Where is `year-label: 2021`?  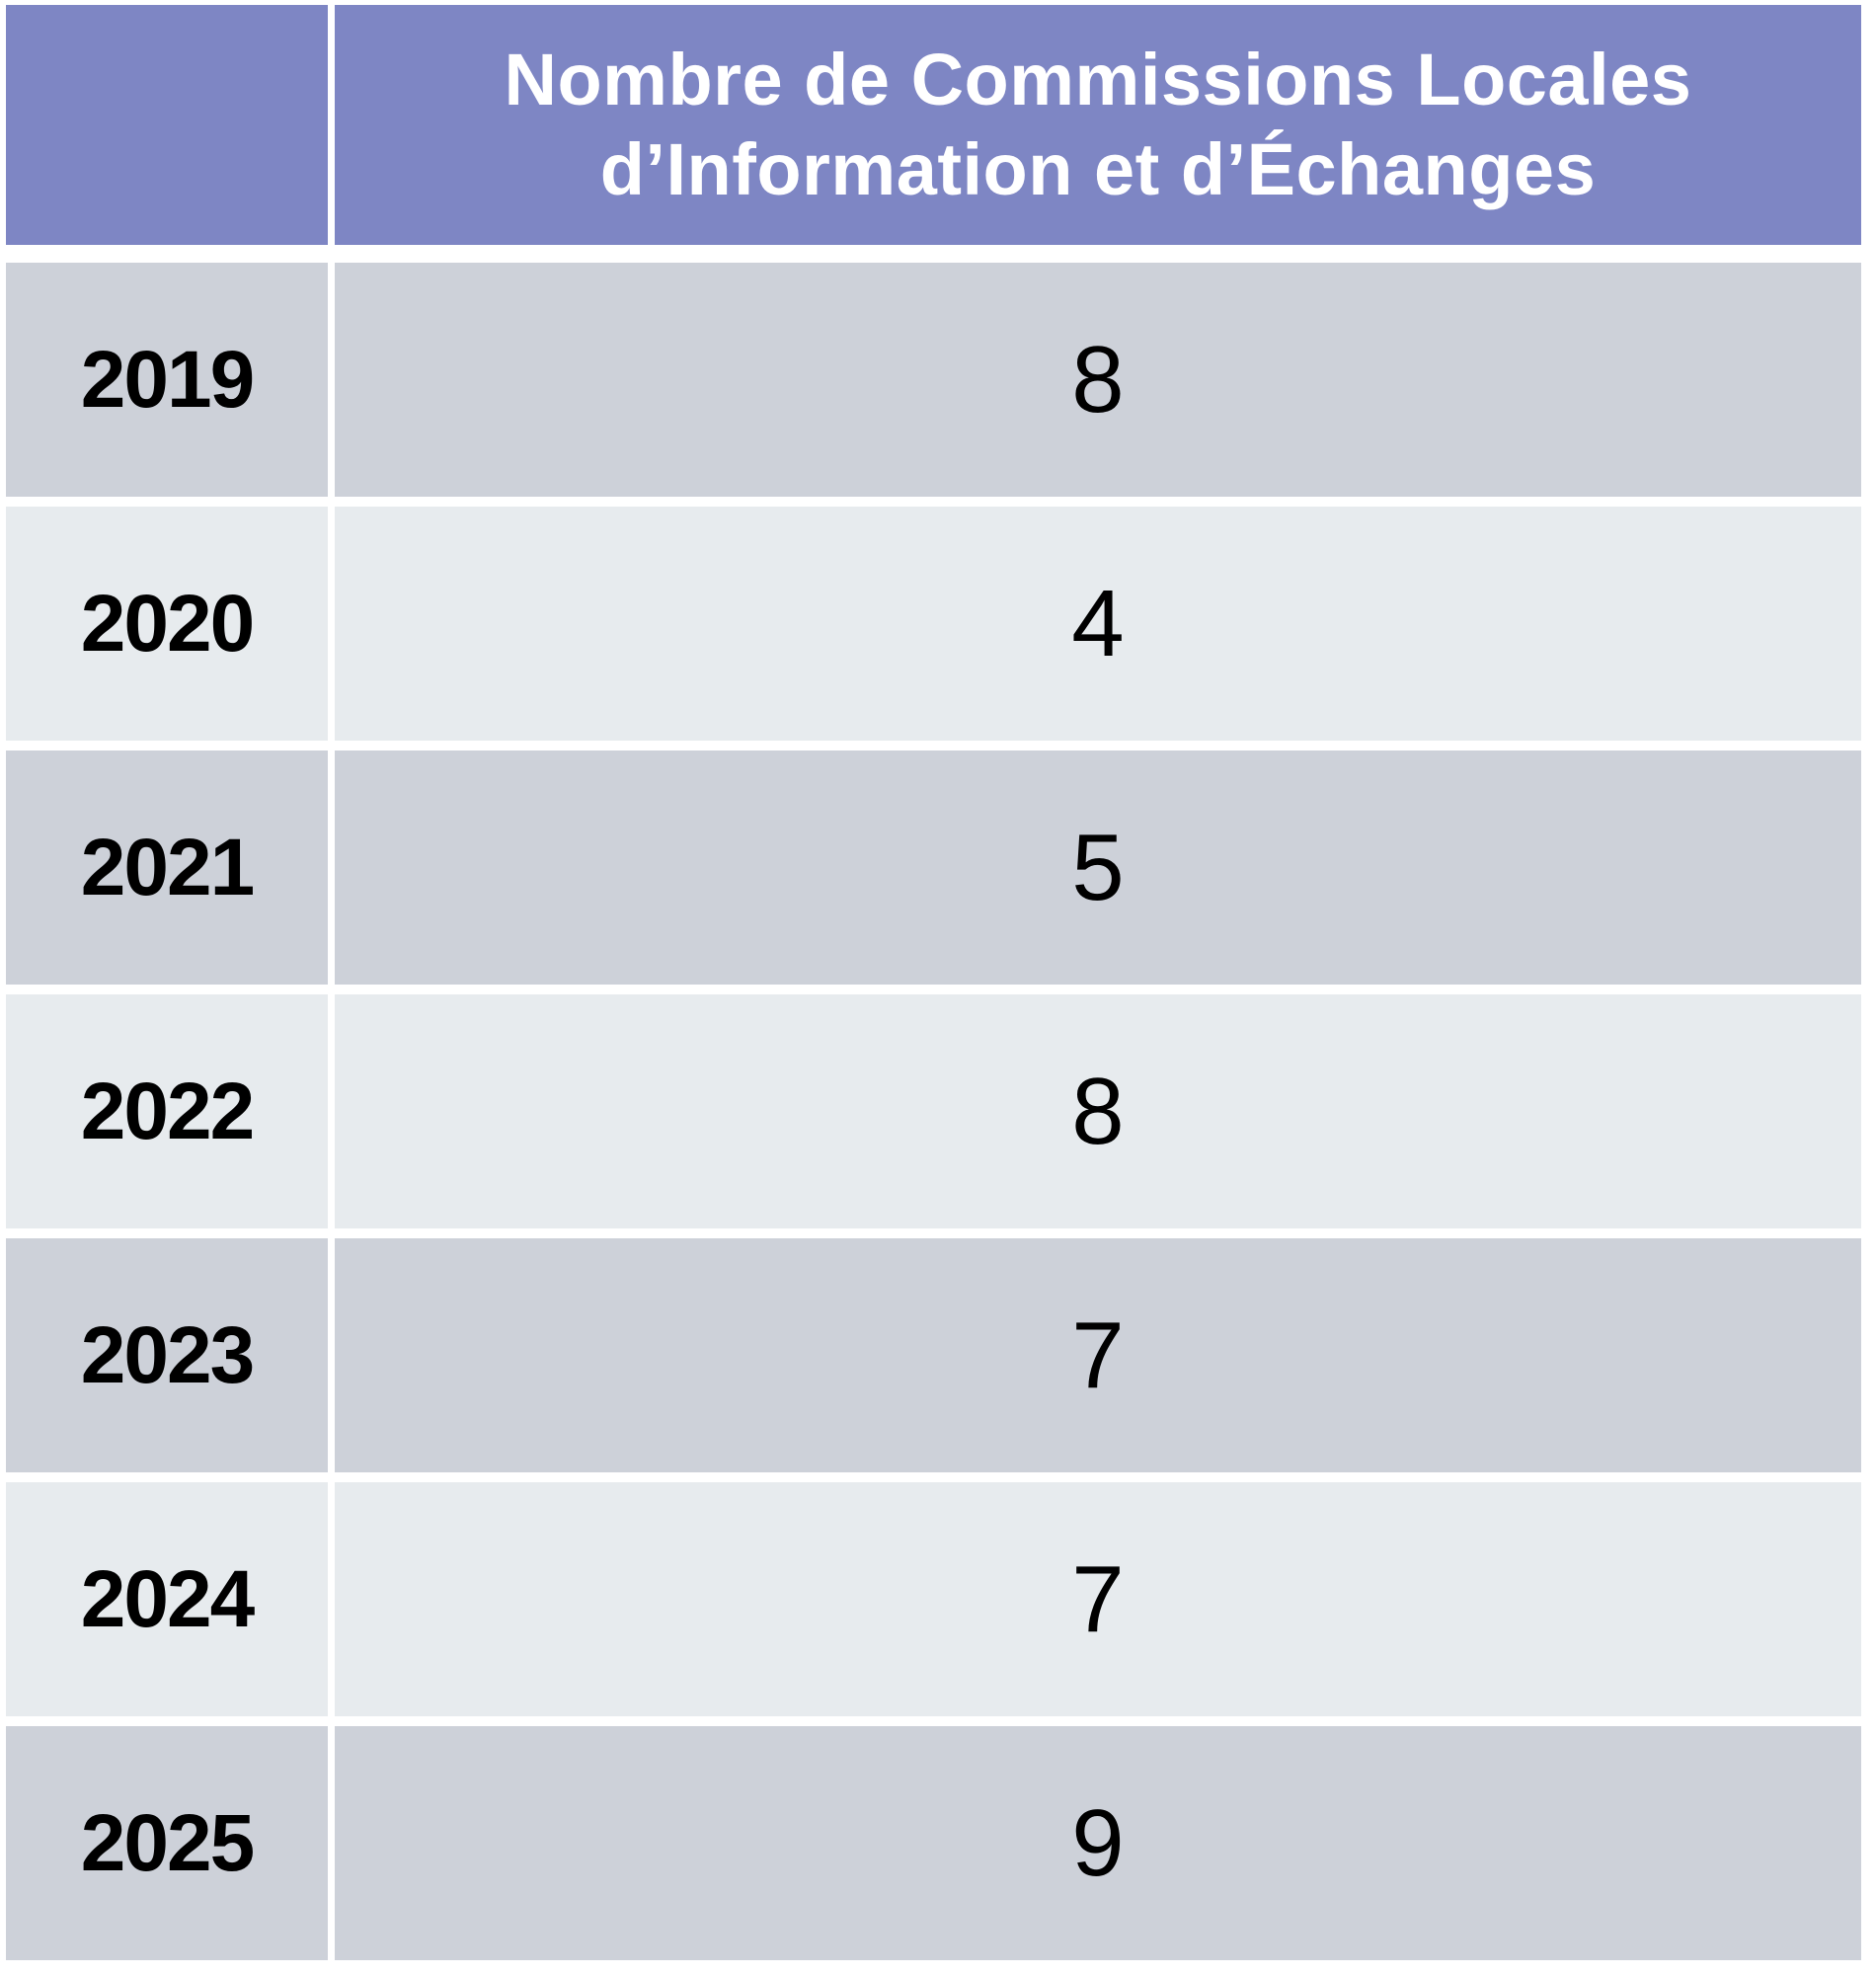 year-label: 2021 is located at coordinates (168, 867).